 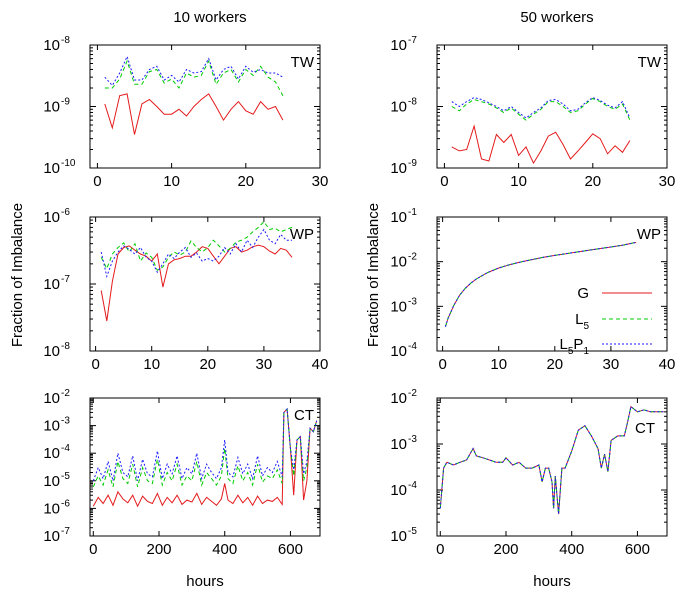 What do you see at coordinates (582, 321) in the screenshot?
I see `legend-label: L5` at bounding box center [582, 321].